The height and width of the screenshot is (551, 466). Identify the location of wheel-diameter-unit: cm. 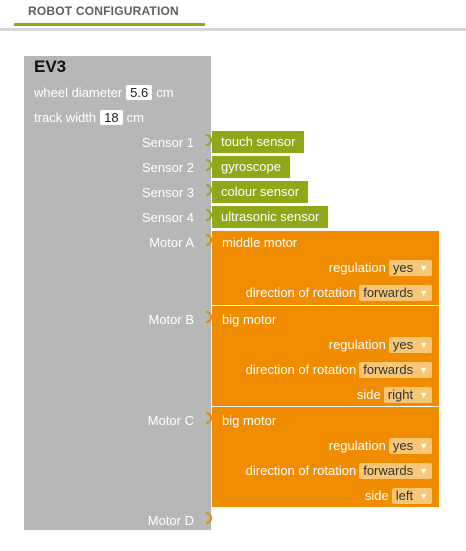
(165, 92).